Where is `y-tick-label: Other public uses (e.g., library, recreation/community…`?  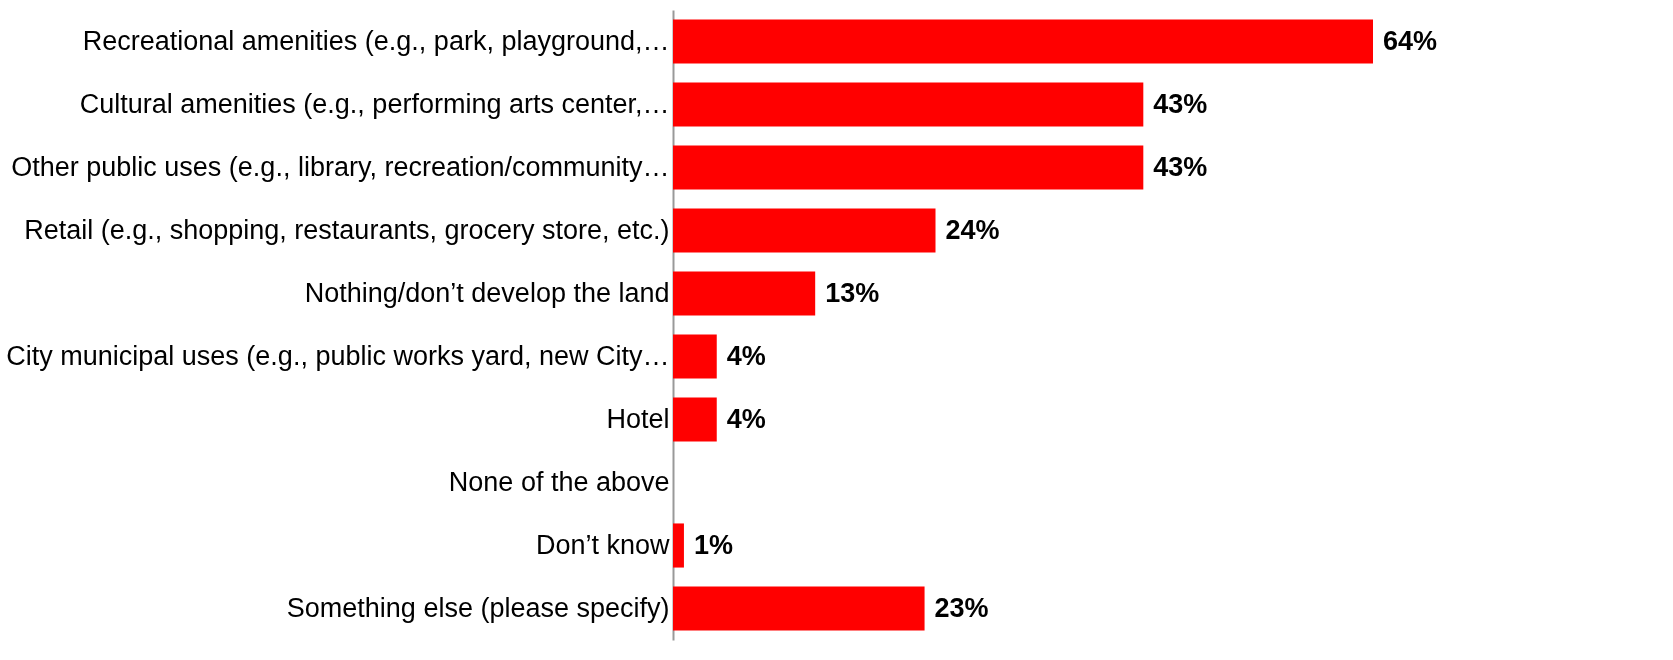
y-tick-label: Other public uses (e.g., library, recreation/community… is located at coordinates (340, 166).